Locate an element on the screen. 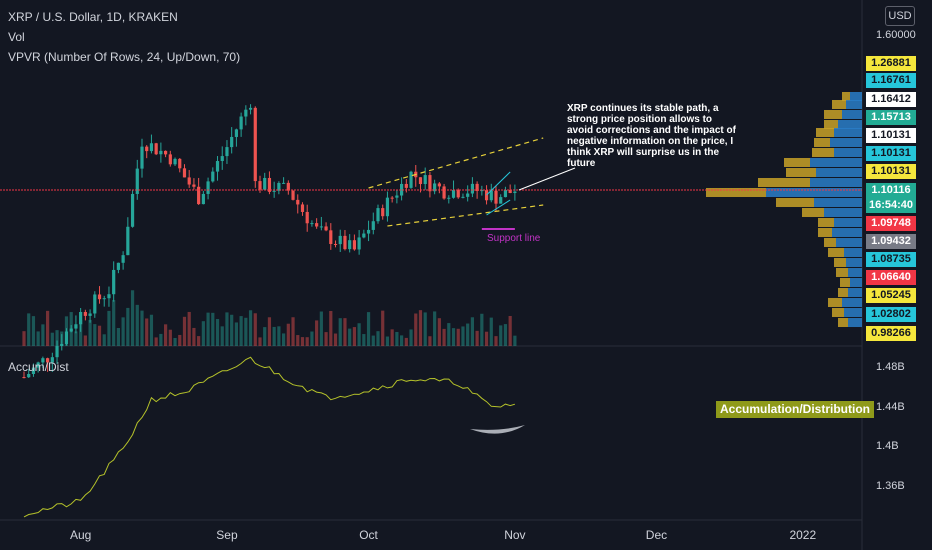 The height and width of the screenshot is (550, 932). price-tag: 1.10116 is located at coordinates (891, 190).